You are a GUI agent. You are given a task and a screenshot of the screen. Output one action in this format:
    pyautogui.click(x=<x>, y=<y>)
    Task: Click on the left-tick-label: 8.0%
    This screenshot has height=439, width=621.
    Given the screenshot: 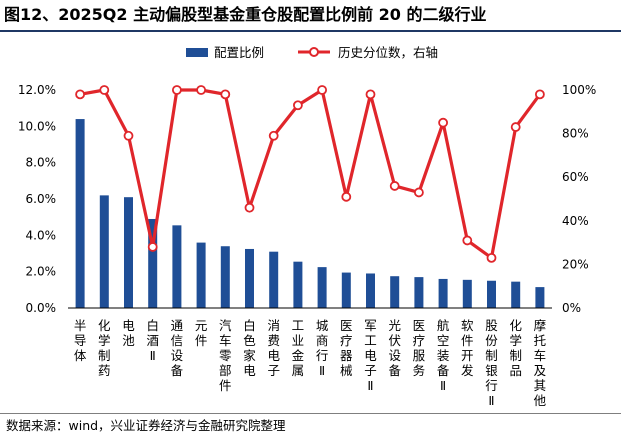 What is the action you would take?
    pyautogui.click(x=41, y=163)
    